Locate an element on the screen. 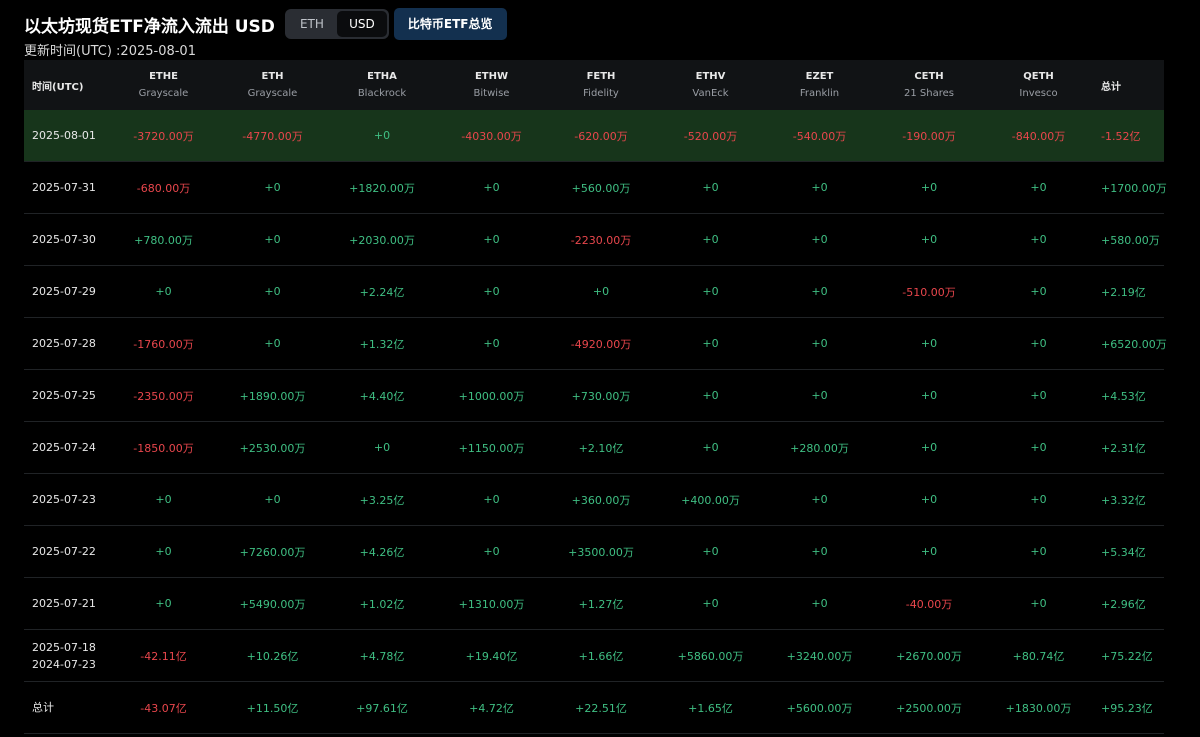 The height and width of the screenshot is (737, 1200). column-header-ethv: ETHV VanEck is located at coordinates (710, 85).